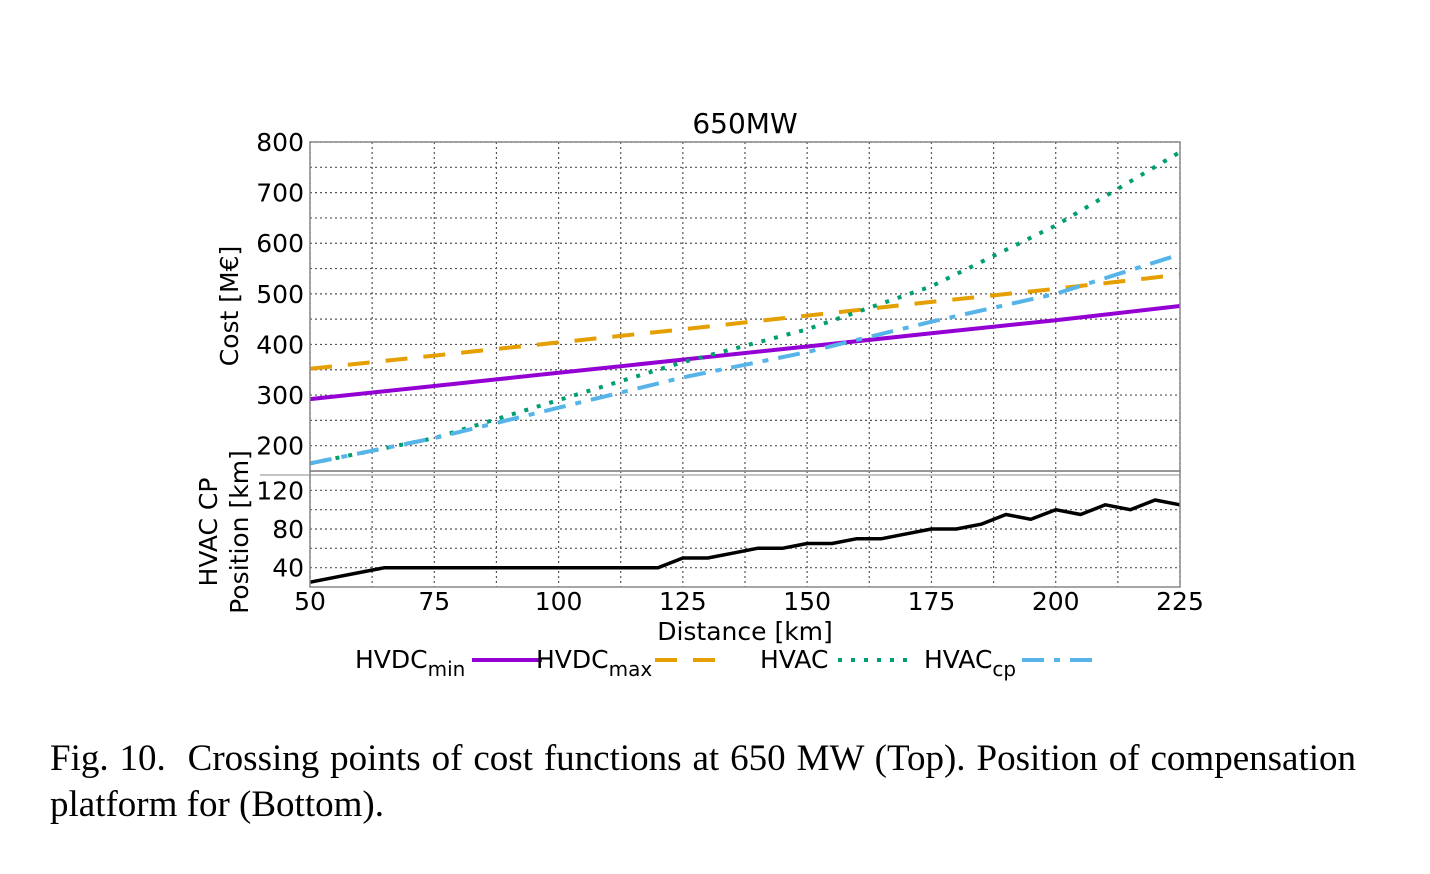  Describe the element at coordinates (288, 568) in the screenshot. I see `bottom-y-tick-label: 40` at that location.